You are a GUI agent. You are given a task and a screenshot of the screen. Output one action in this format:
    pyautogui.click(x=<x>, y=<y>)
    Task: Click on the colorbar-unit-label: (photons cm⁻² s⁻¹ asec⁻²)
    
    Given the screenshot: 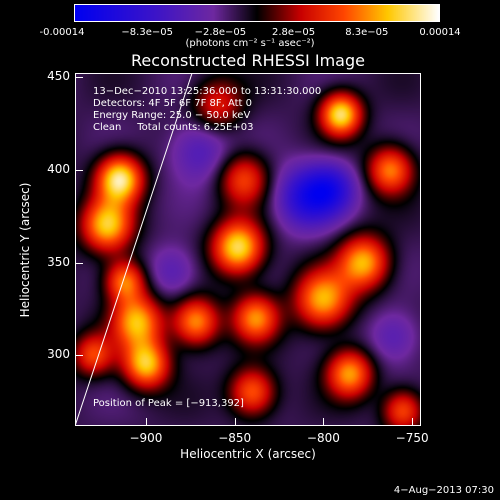 What is the action you would take?
    pyautogui.click(x=250, y=43)
    